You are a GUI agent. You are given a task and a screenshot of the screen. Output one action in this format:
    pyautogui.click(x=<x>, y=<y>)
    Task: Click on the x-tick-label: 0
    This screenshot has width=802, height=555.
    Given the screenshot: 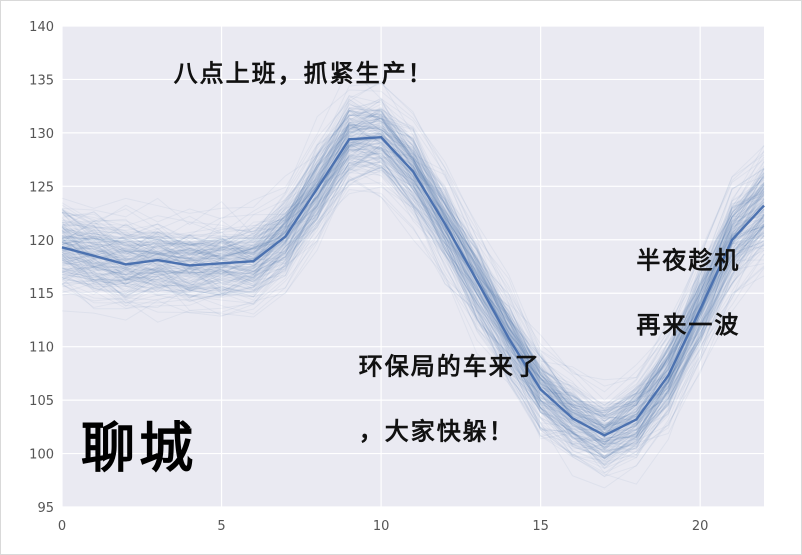 What is the action you would take?
    pyautogui.click(x=62, y=526)
    